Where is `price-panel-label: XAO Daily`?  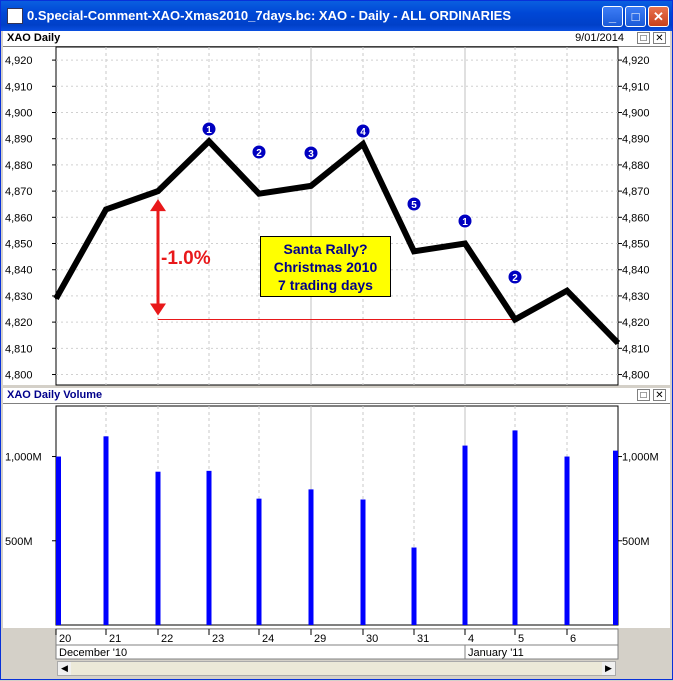 price-panel-label: XAO Daily is located at coordinates (34, 38).